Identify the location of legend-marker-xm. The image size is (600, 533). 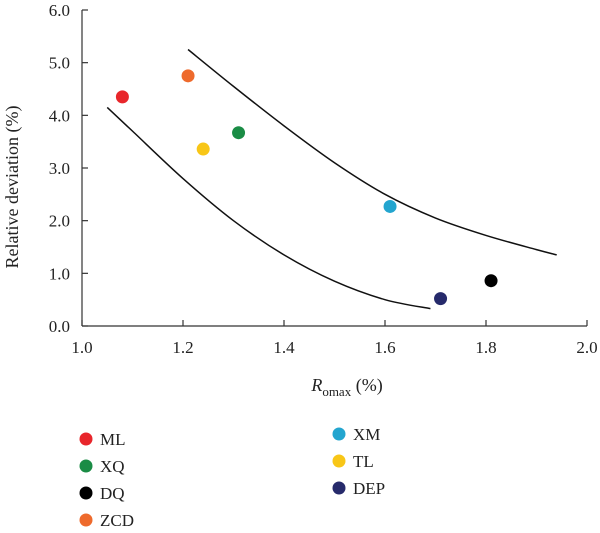
(339, 434).